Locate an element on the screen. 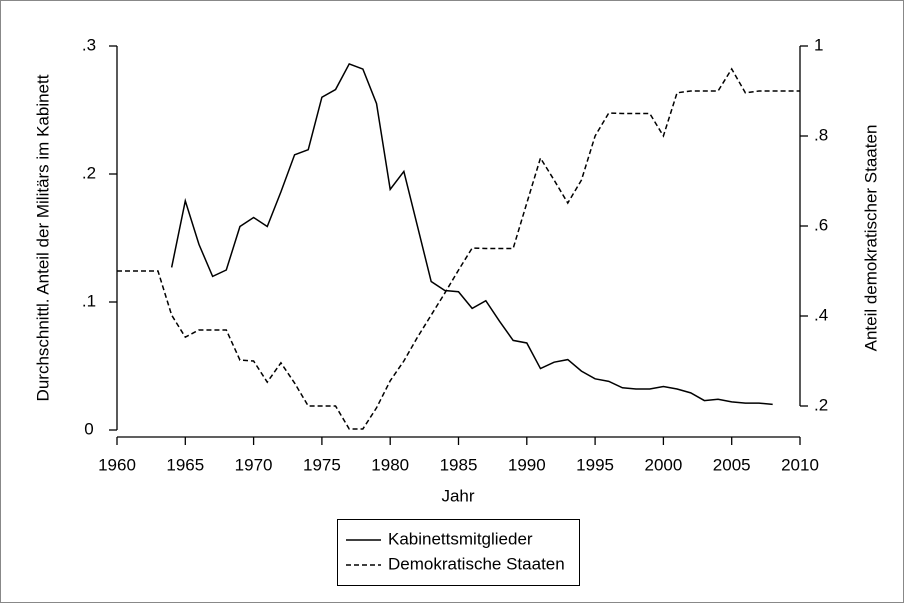 The width and height of the screenshot is (904, 603). legend-label: Kabinettsmitglieder is located at coordinates (460, 538).